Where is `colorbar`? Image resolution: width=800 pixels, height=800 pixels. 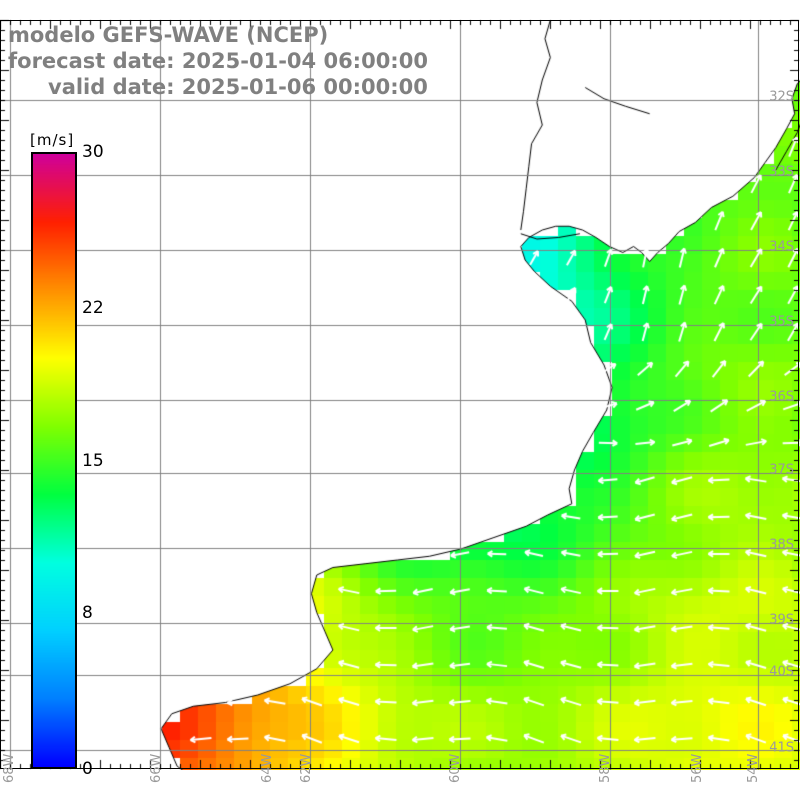 colorbar is located at coordinates (54, 460).